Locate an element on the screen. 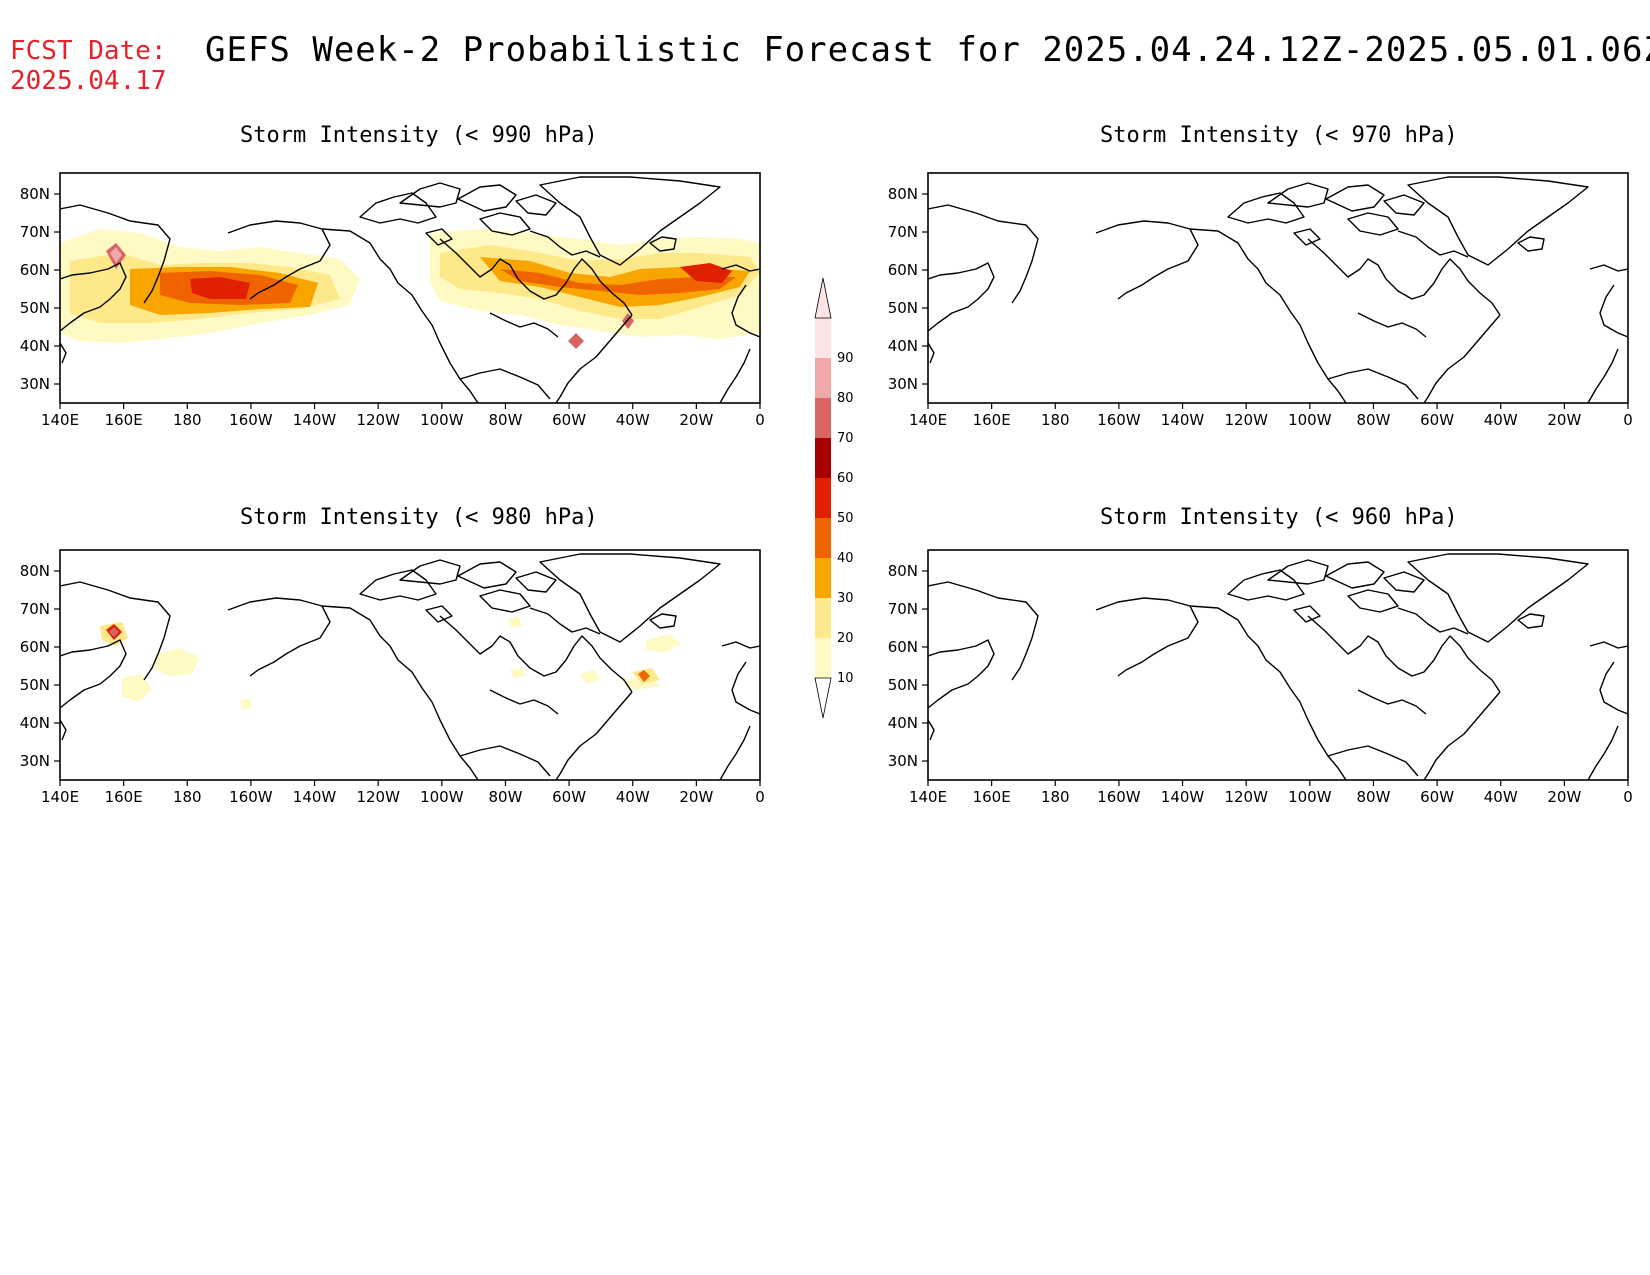  colorbar-label: 80 is located at coordinates (845, 398).